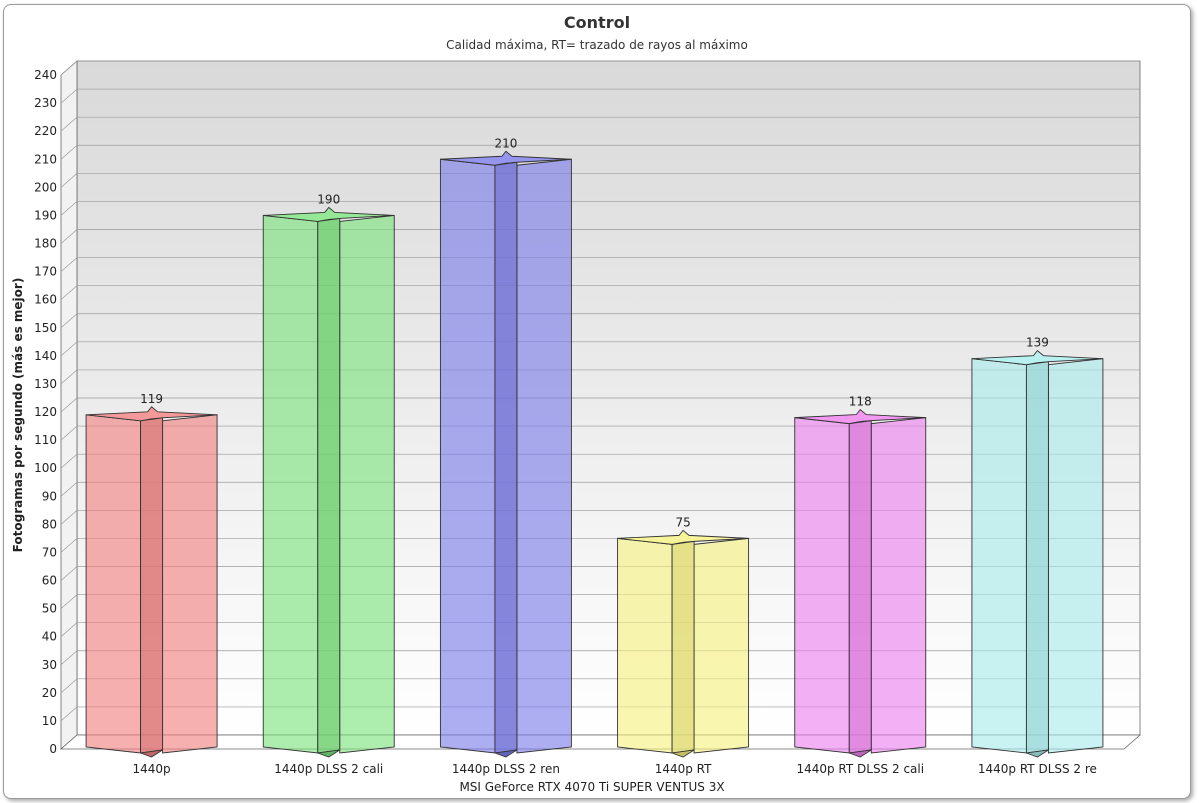 This screenshot has height=803, width=1199. I want to click on y-tick-label: 220, so click(45, 131).